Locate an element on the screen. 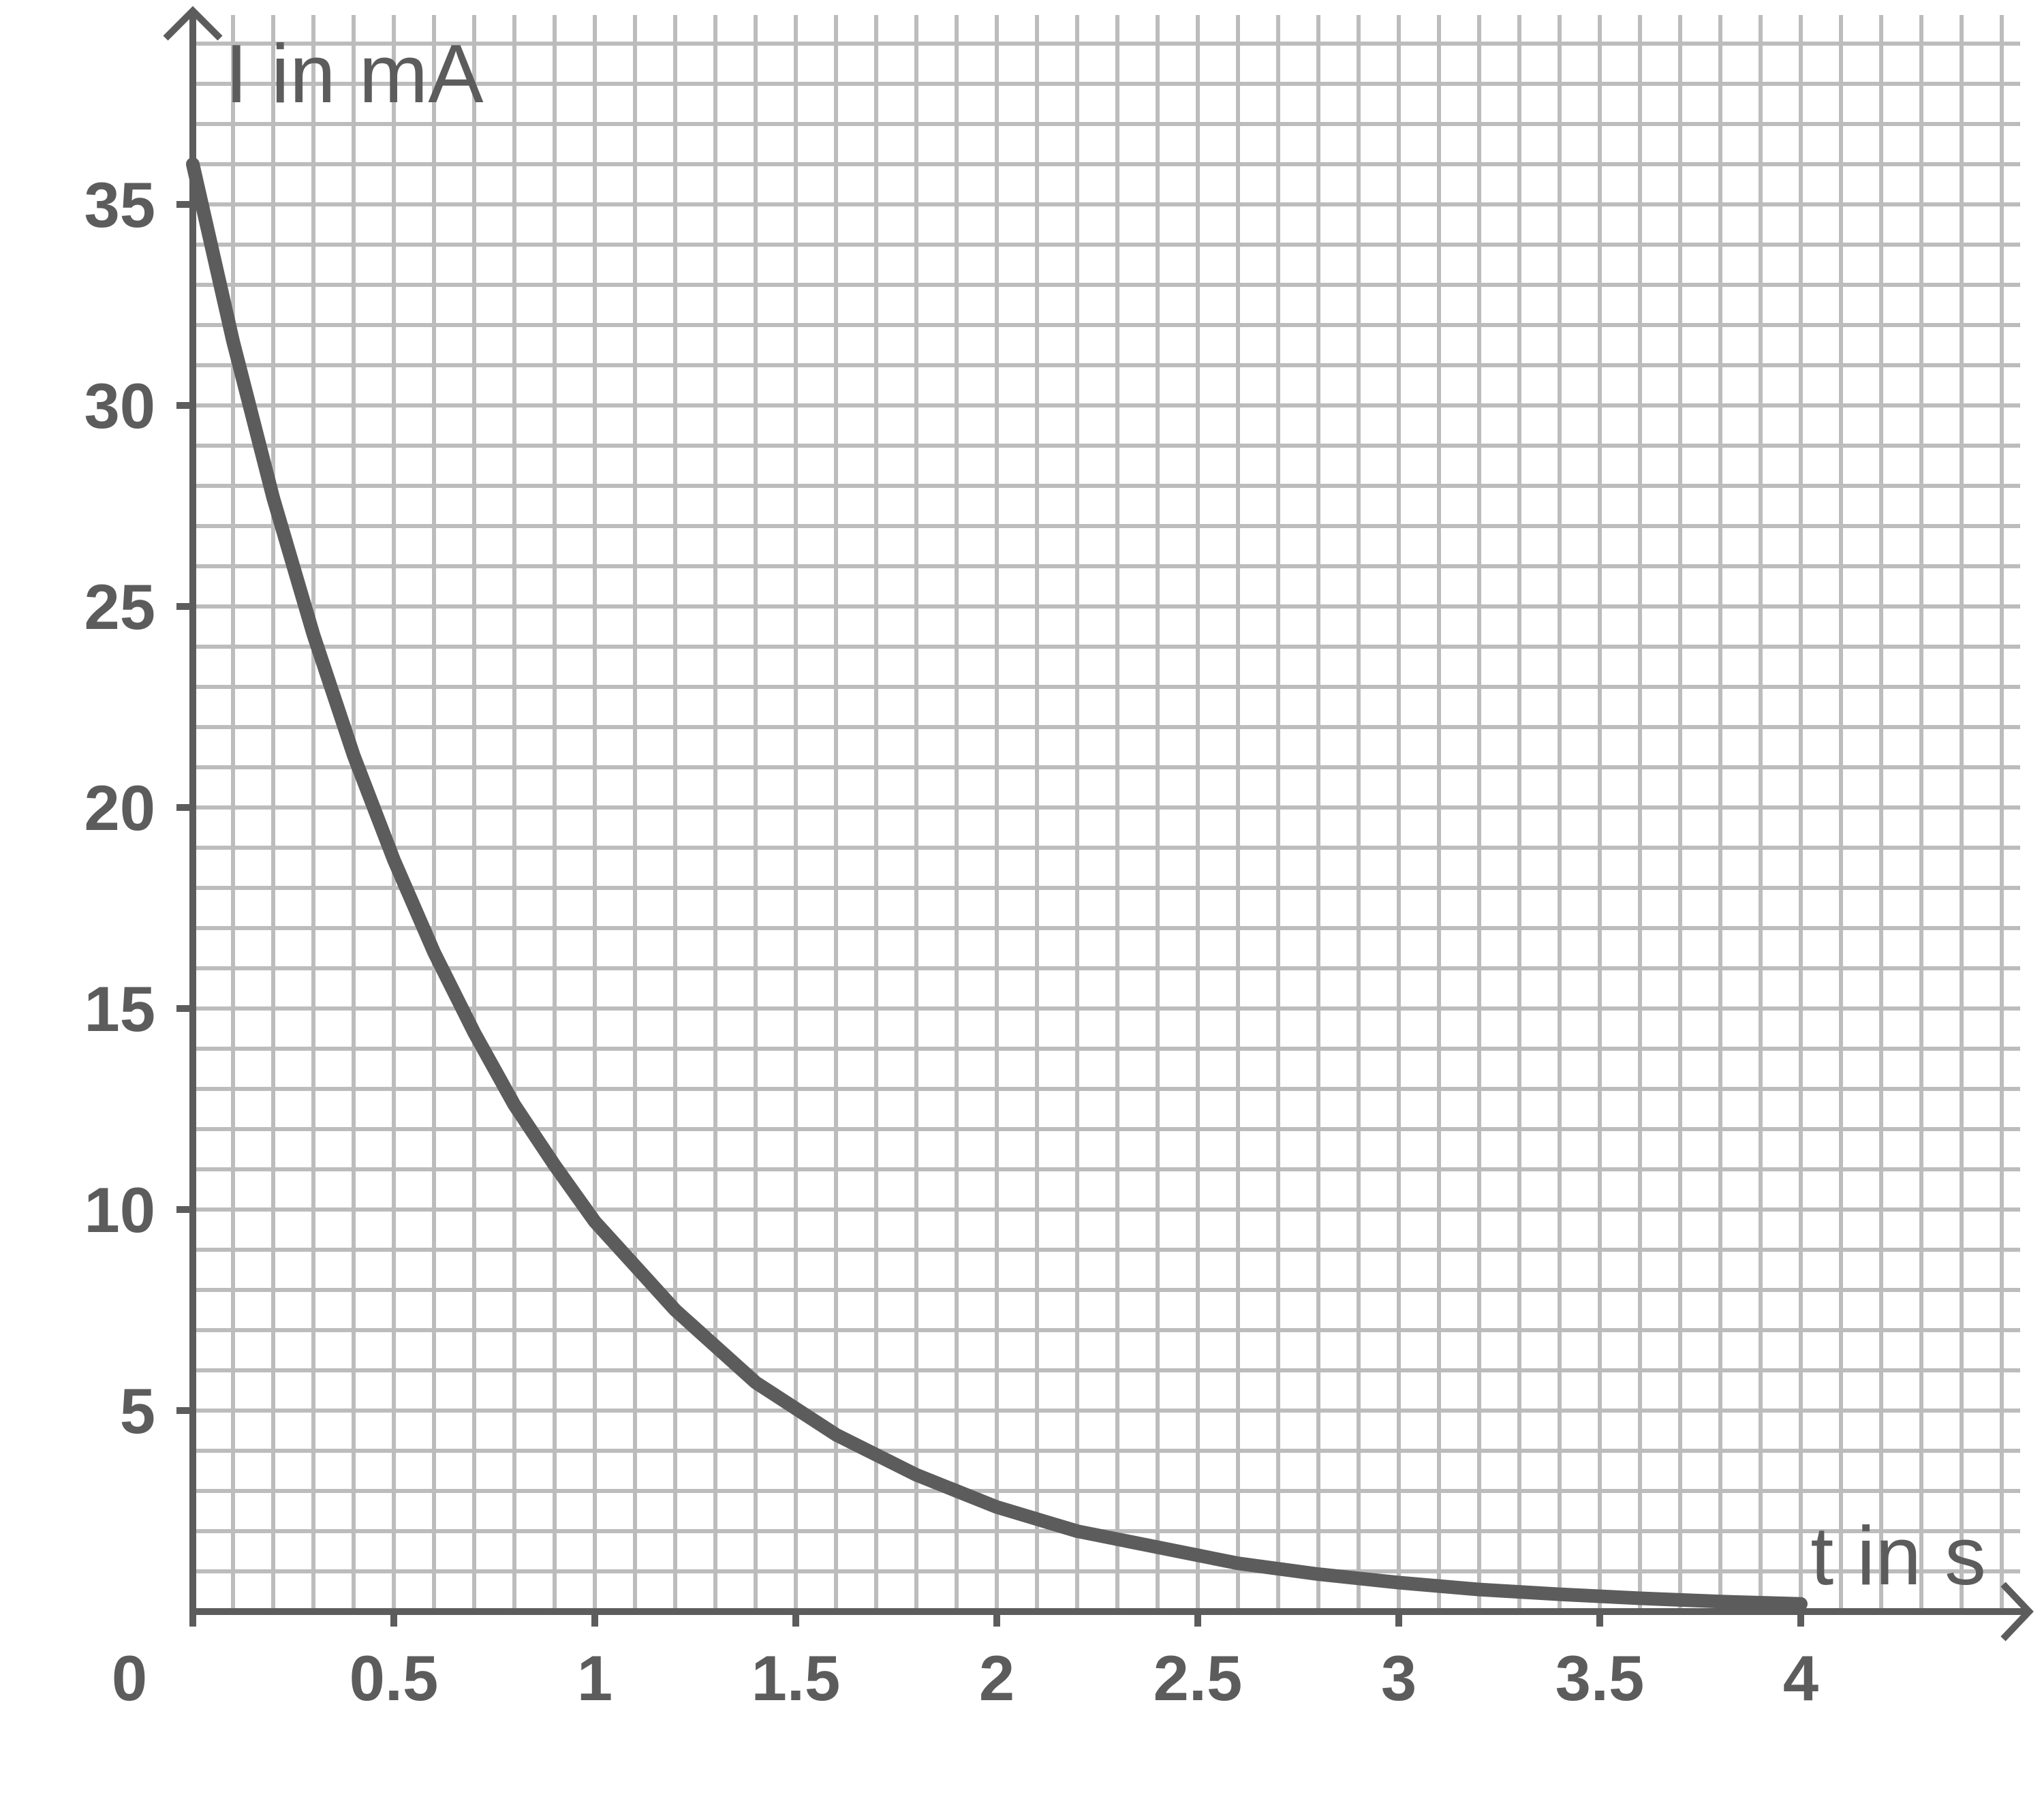  y-tick-label: 15 is located at coordinates (120, 1009).